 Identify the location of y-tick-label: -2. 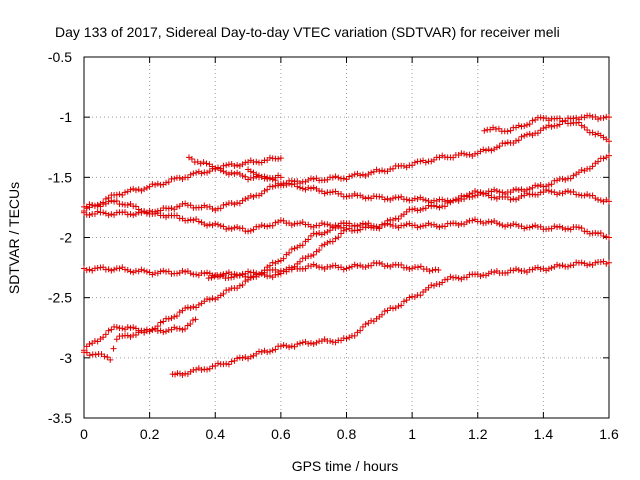
(66, 238).